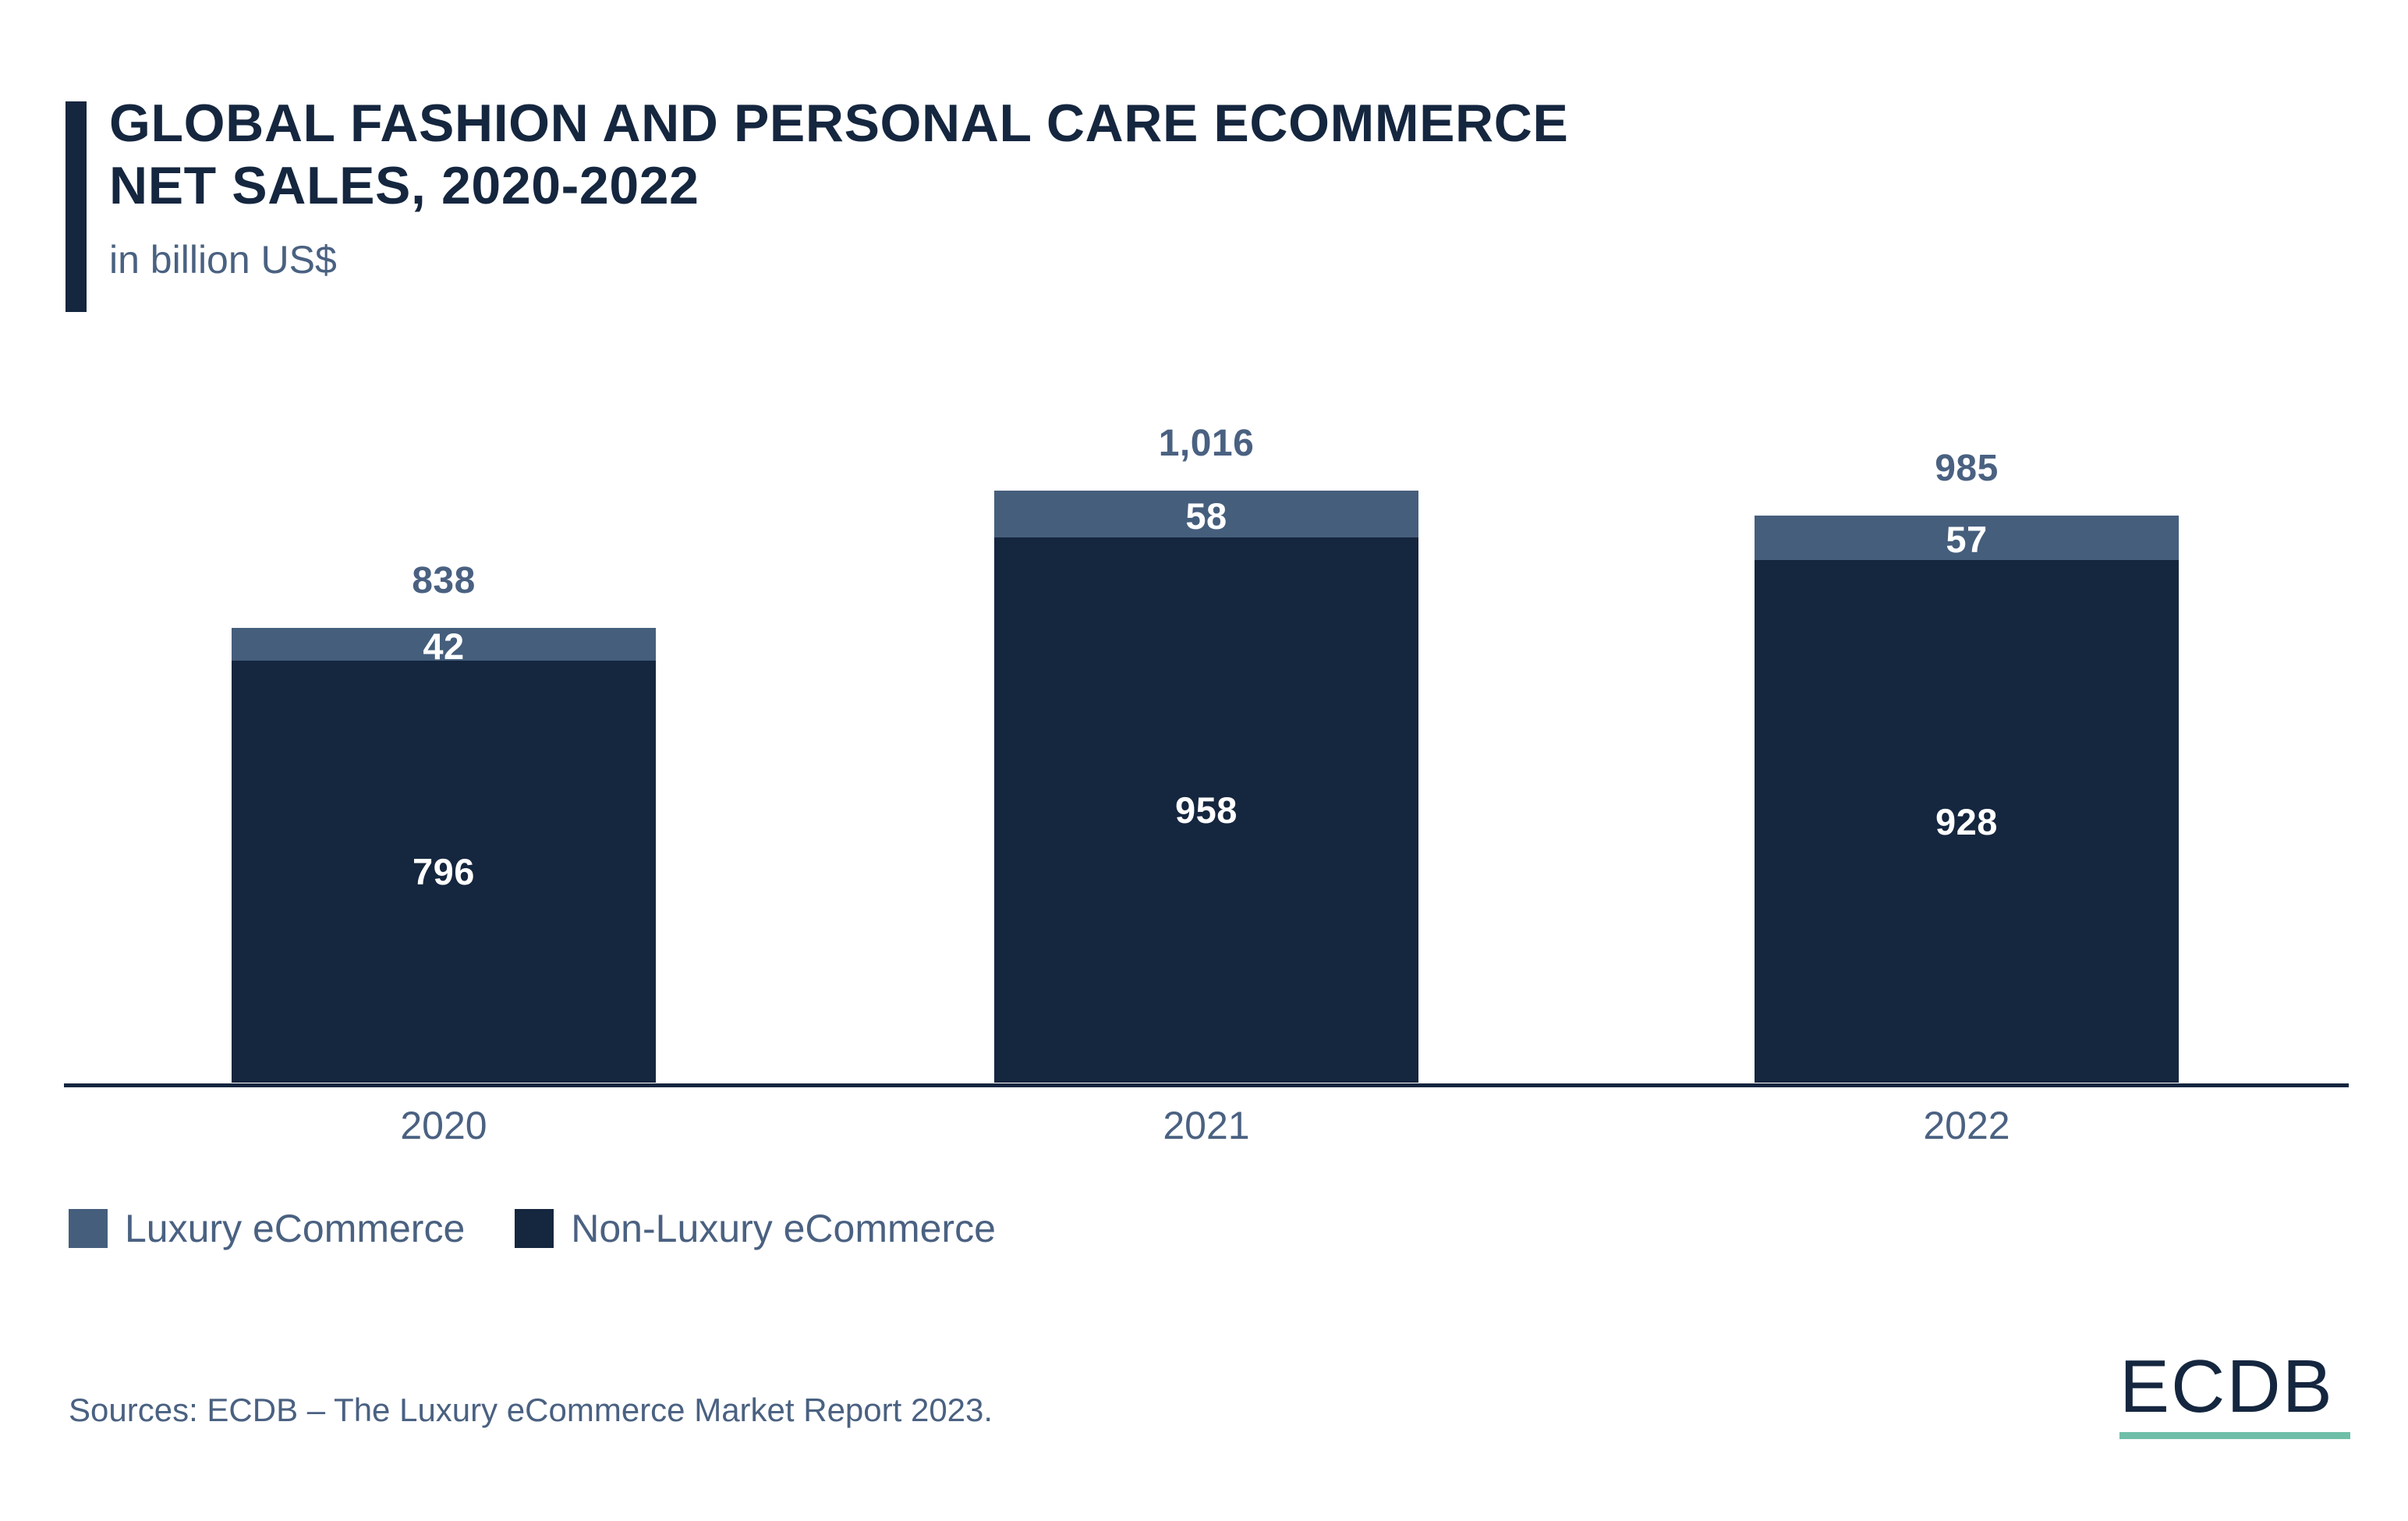 The height and width of the screenshot is (1521, 2408). I want to click on title-accent-bar, so click(76, 207).